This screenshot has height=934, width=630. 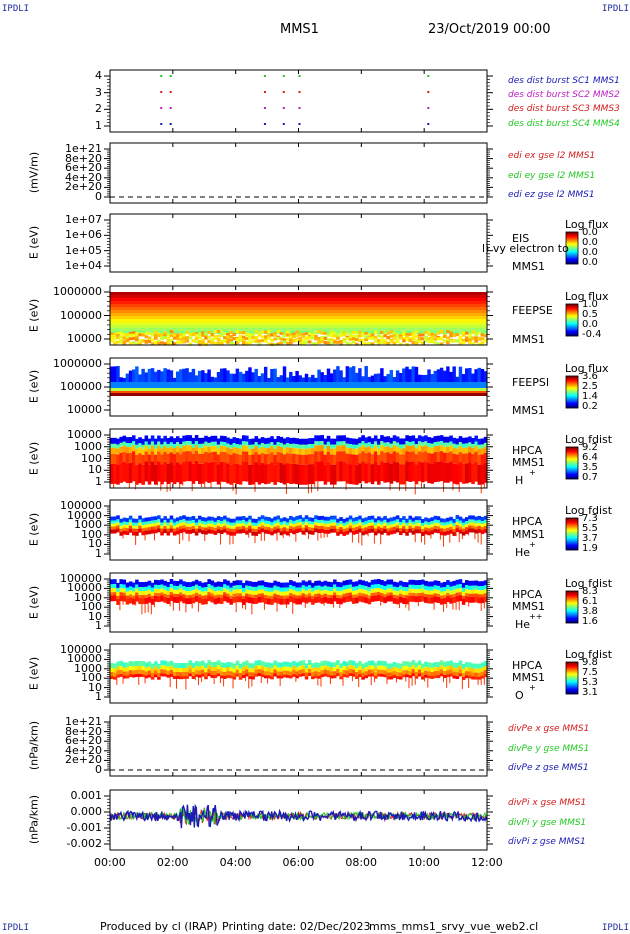 What do you see at coordinates (590, 376) in the screenshot?
I see `colorbar-value: 3.6` at bounding box center [590, 376].